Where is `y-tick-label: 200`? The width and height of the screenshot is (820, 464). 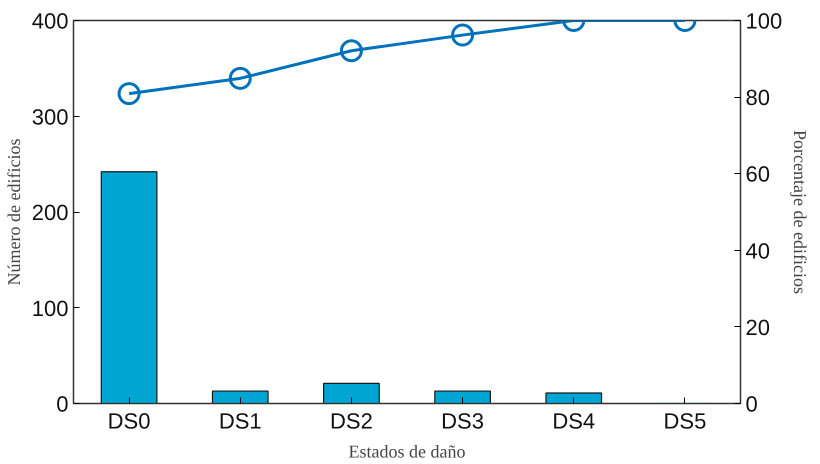 y-tick-label: 200 is located at coordinates (50, 212).